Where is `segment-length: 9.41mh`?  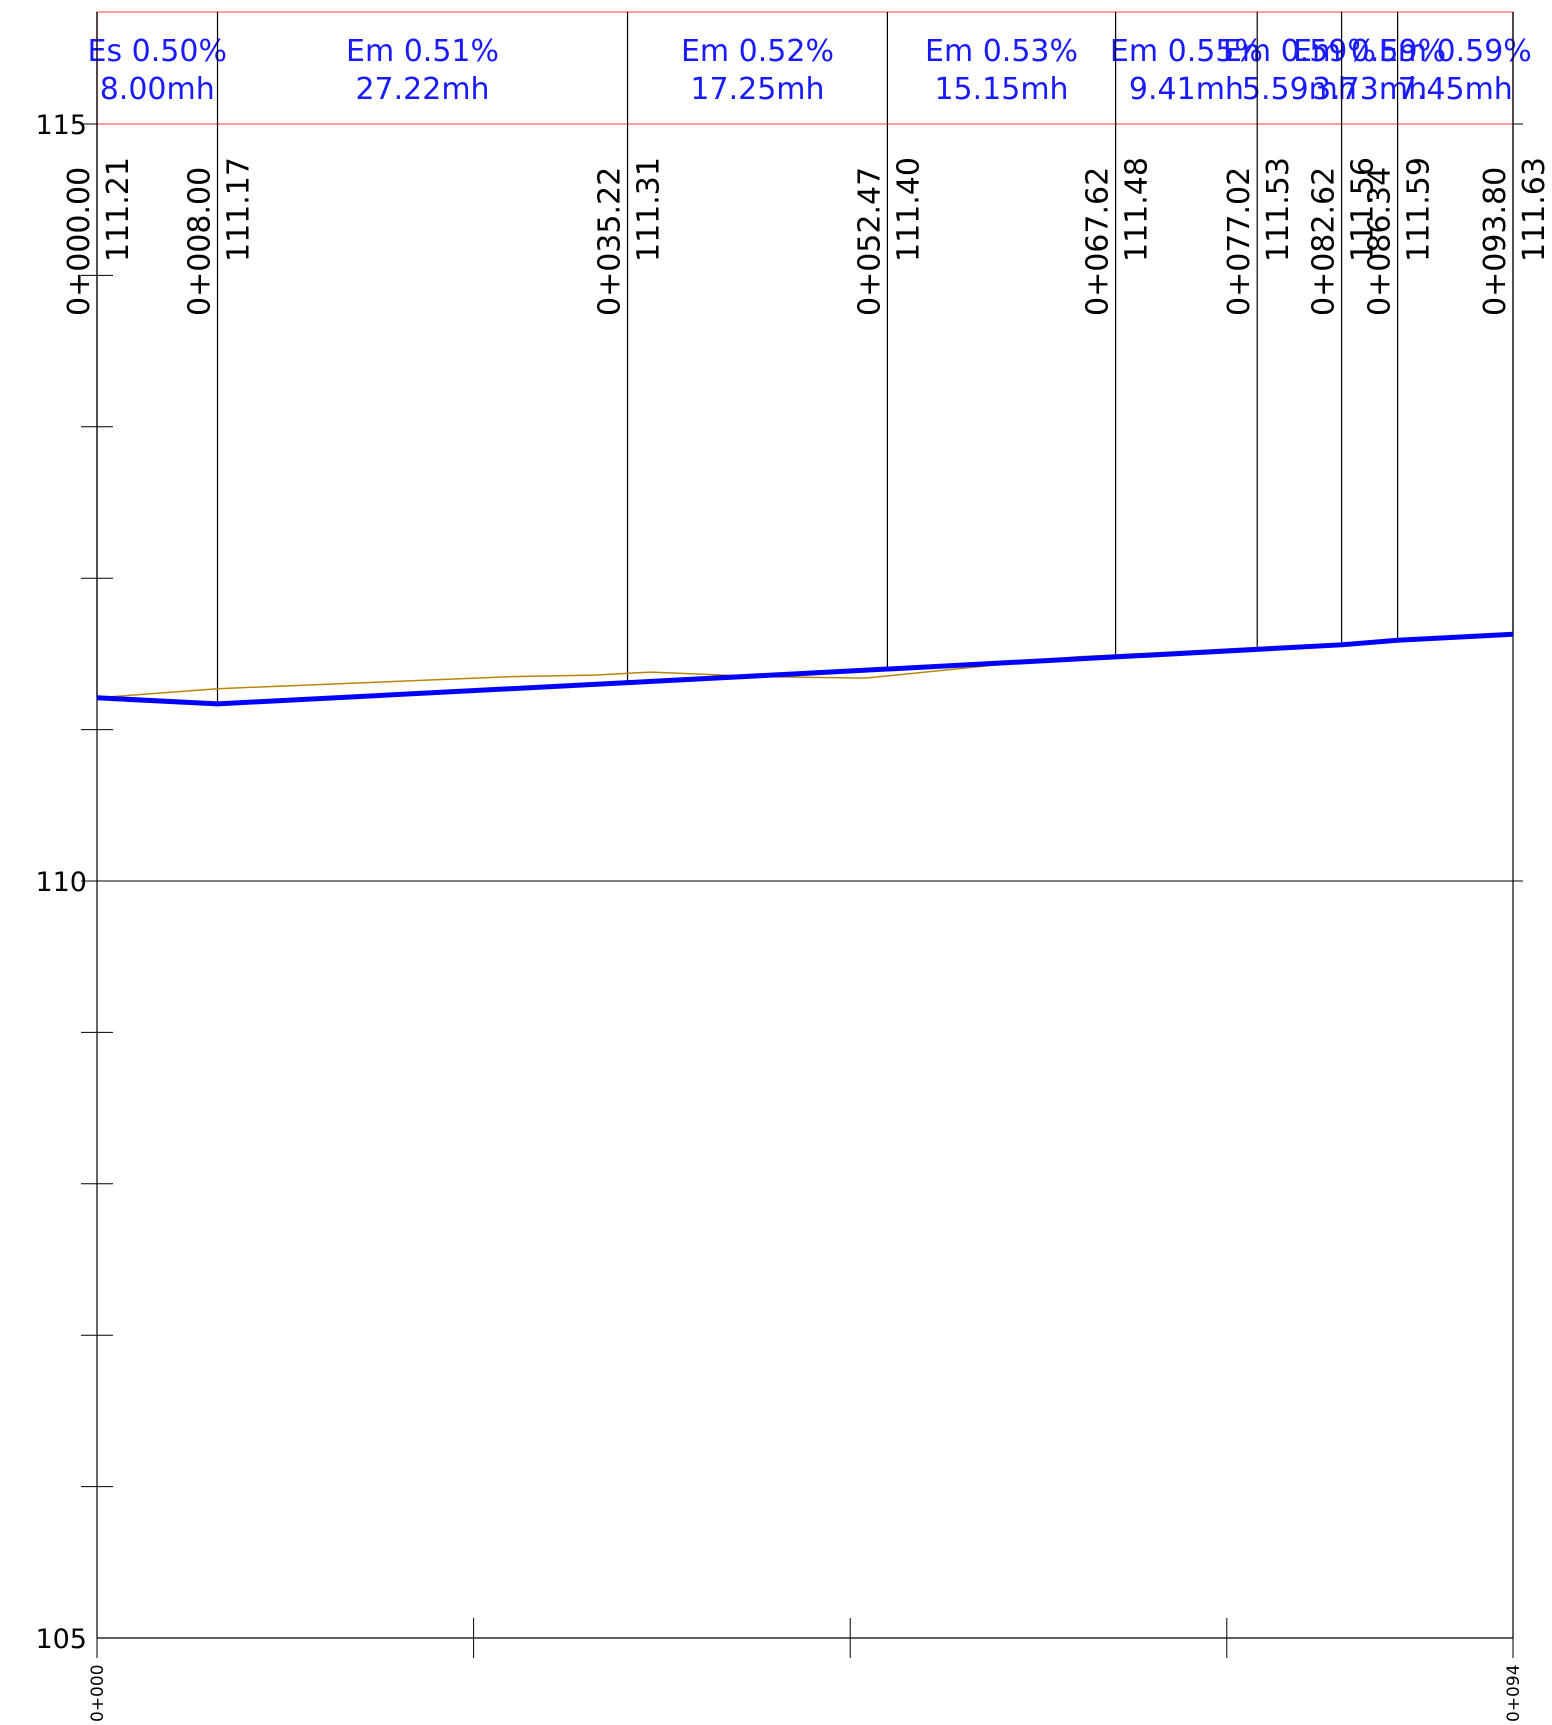 segment-length: 9.41mh is located at coordinates (1186, 89).